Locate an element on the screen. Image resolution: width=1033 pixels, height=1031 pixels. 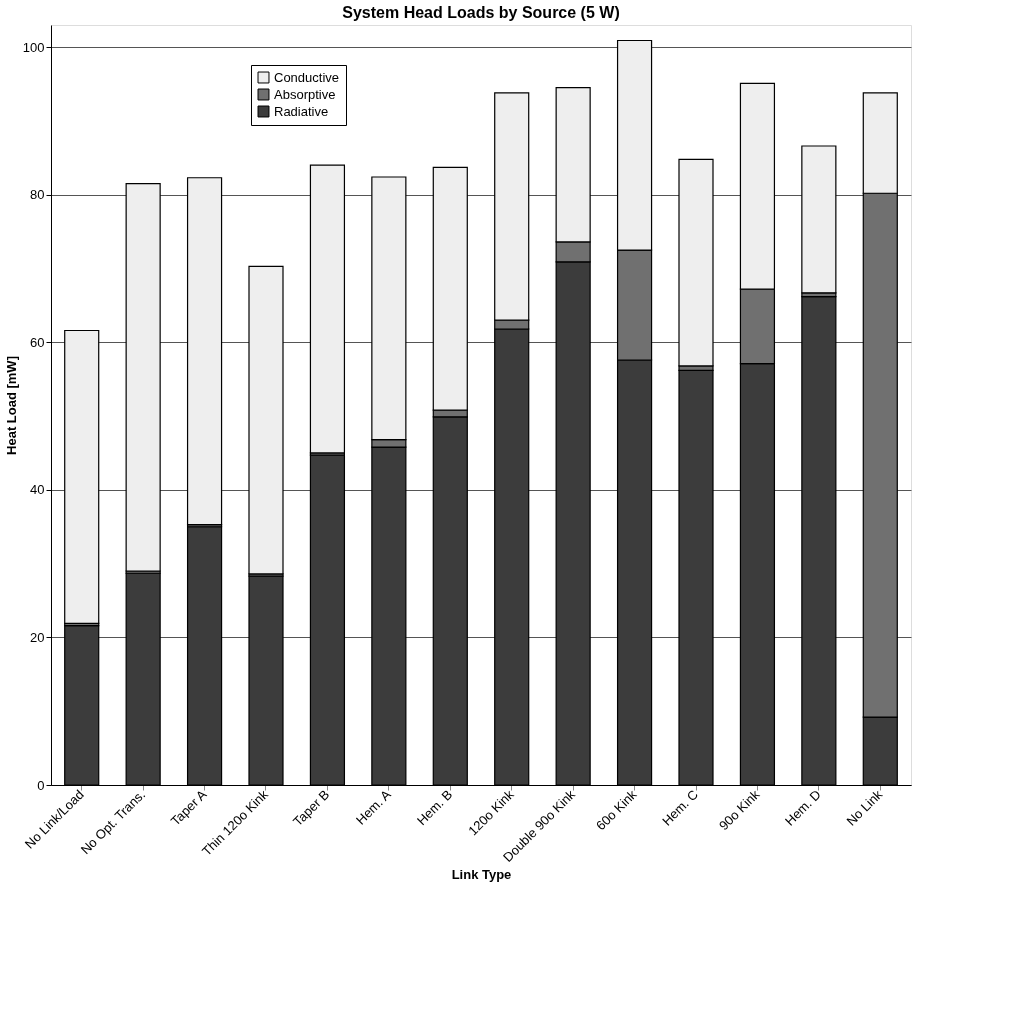
y-tick-label: 80 is located at coordinates (37, 195).